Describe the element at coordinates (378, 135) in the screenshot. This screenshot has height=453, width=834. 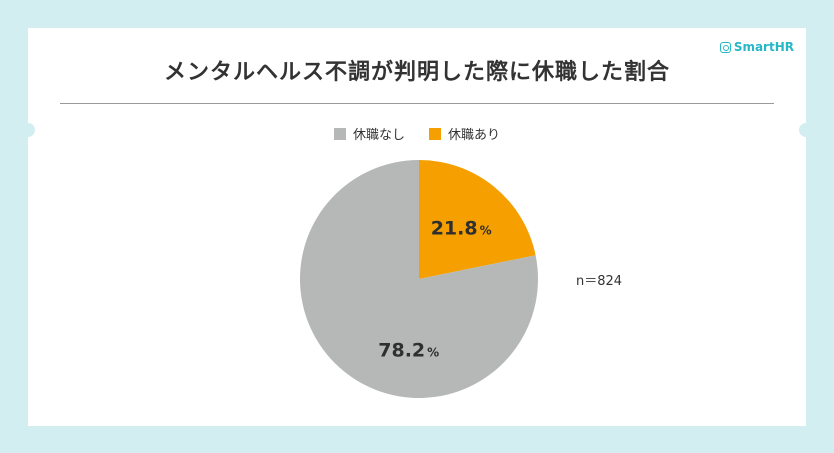
I see `legend-label-no-leave: 休職なし` at that location.